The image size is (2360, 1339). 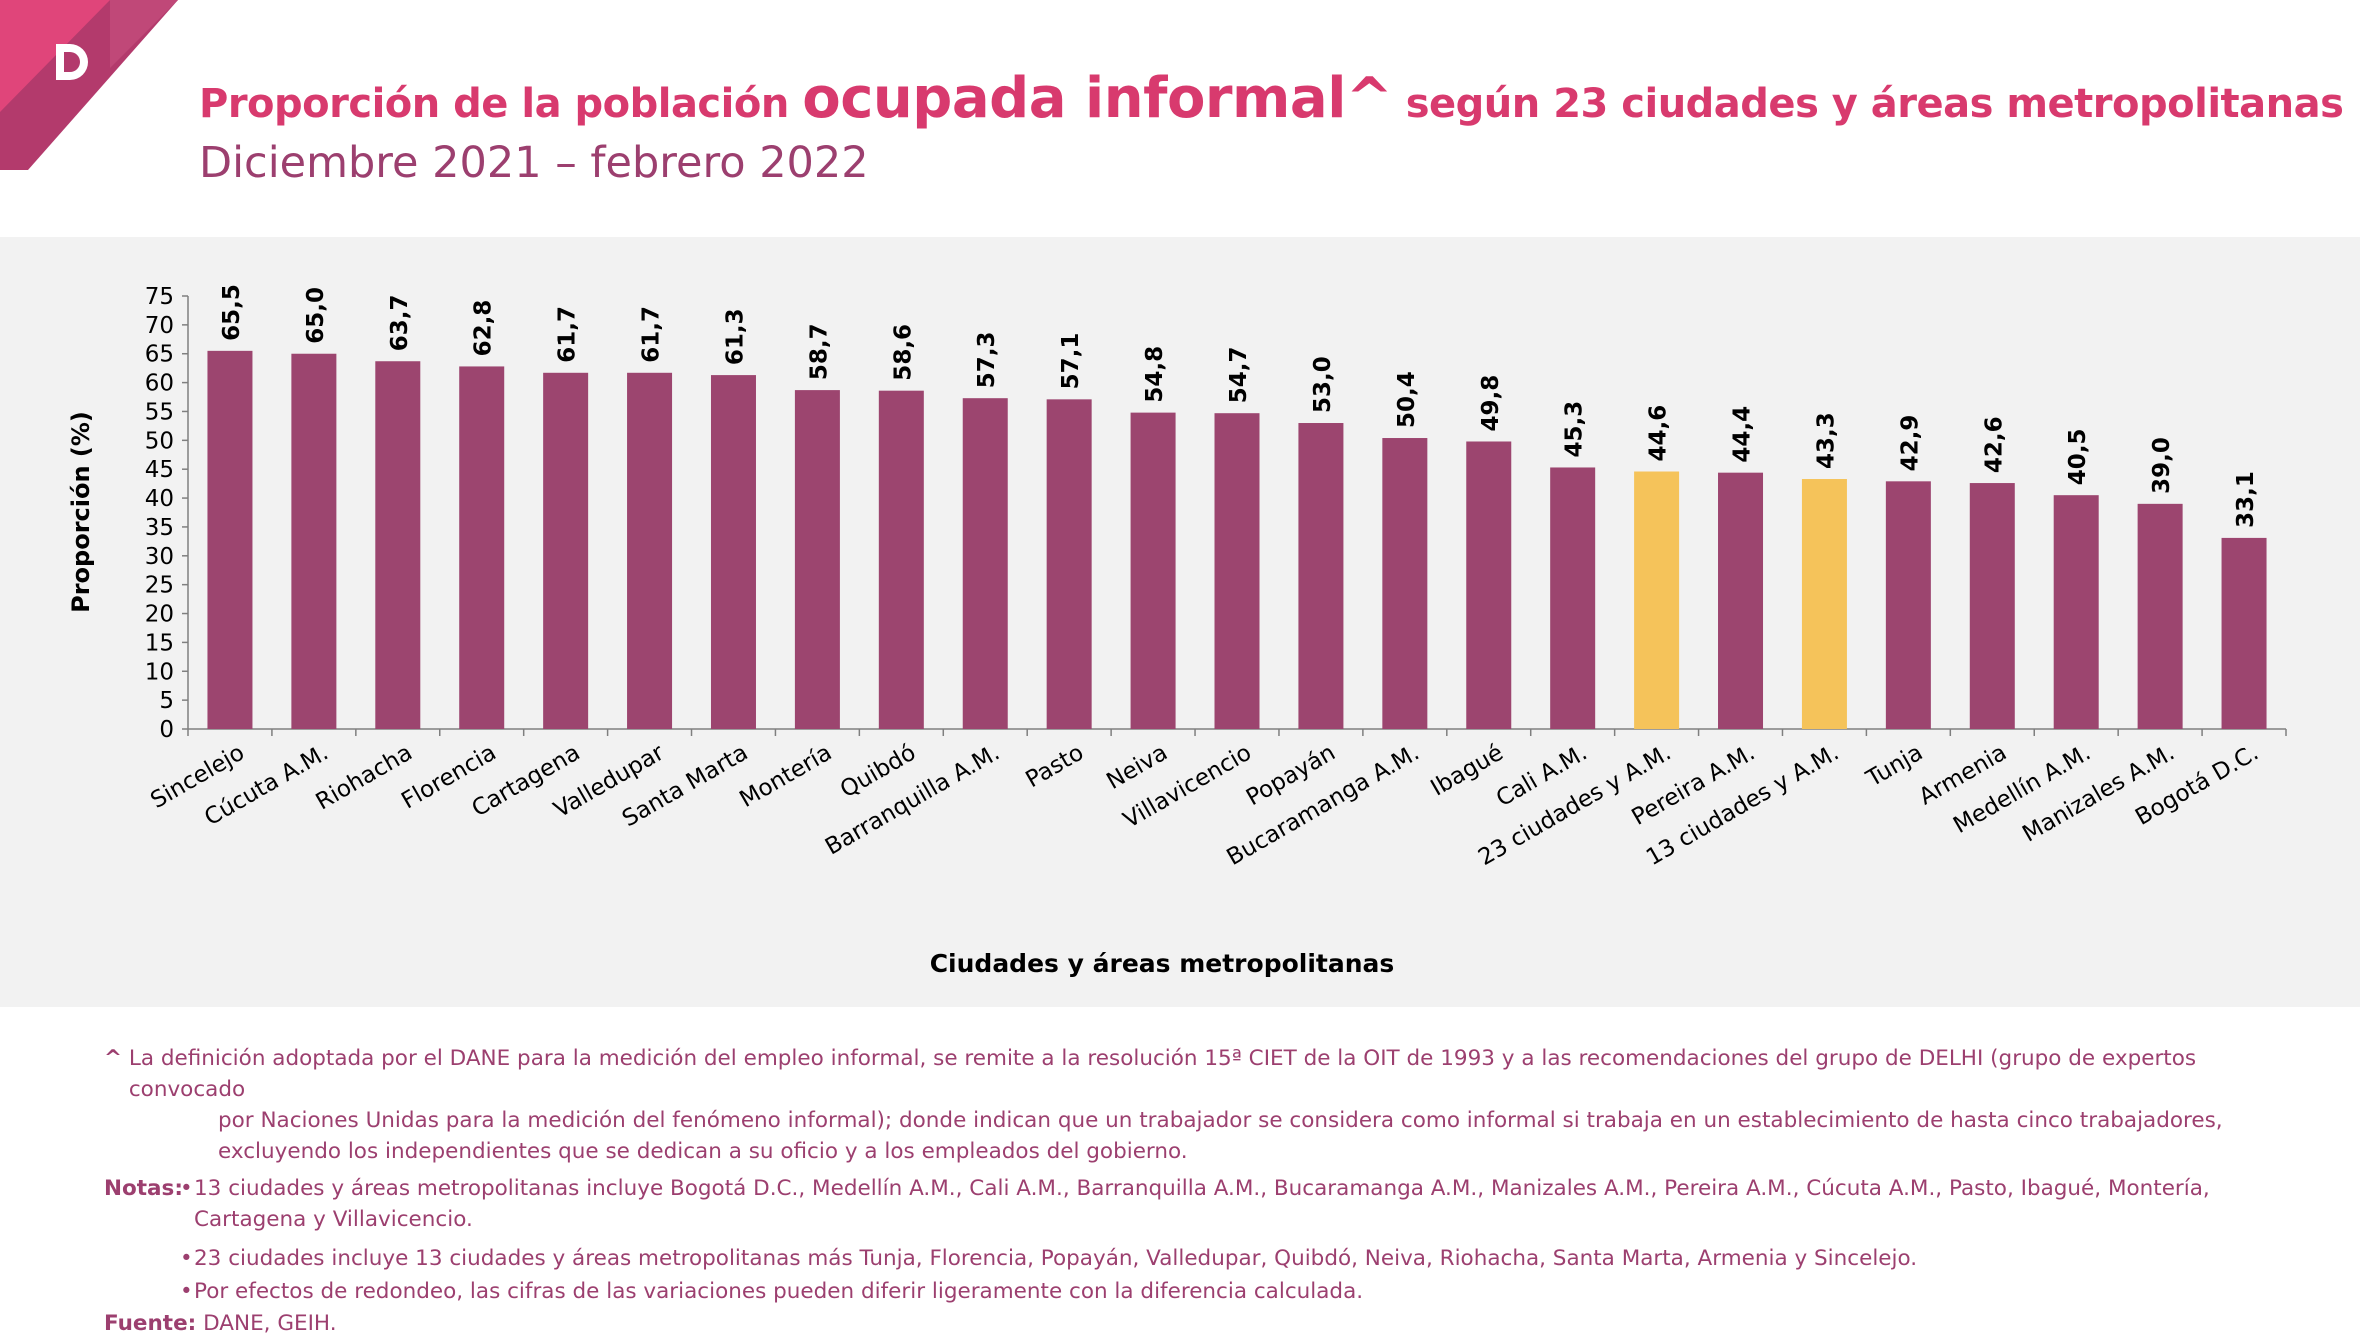 I want to click on y-tick-label: 50, so click(x=159, y=441).